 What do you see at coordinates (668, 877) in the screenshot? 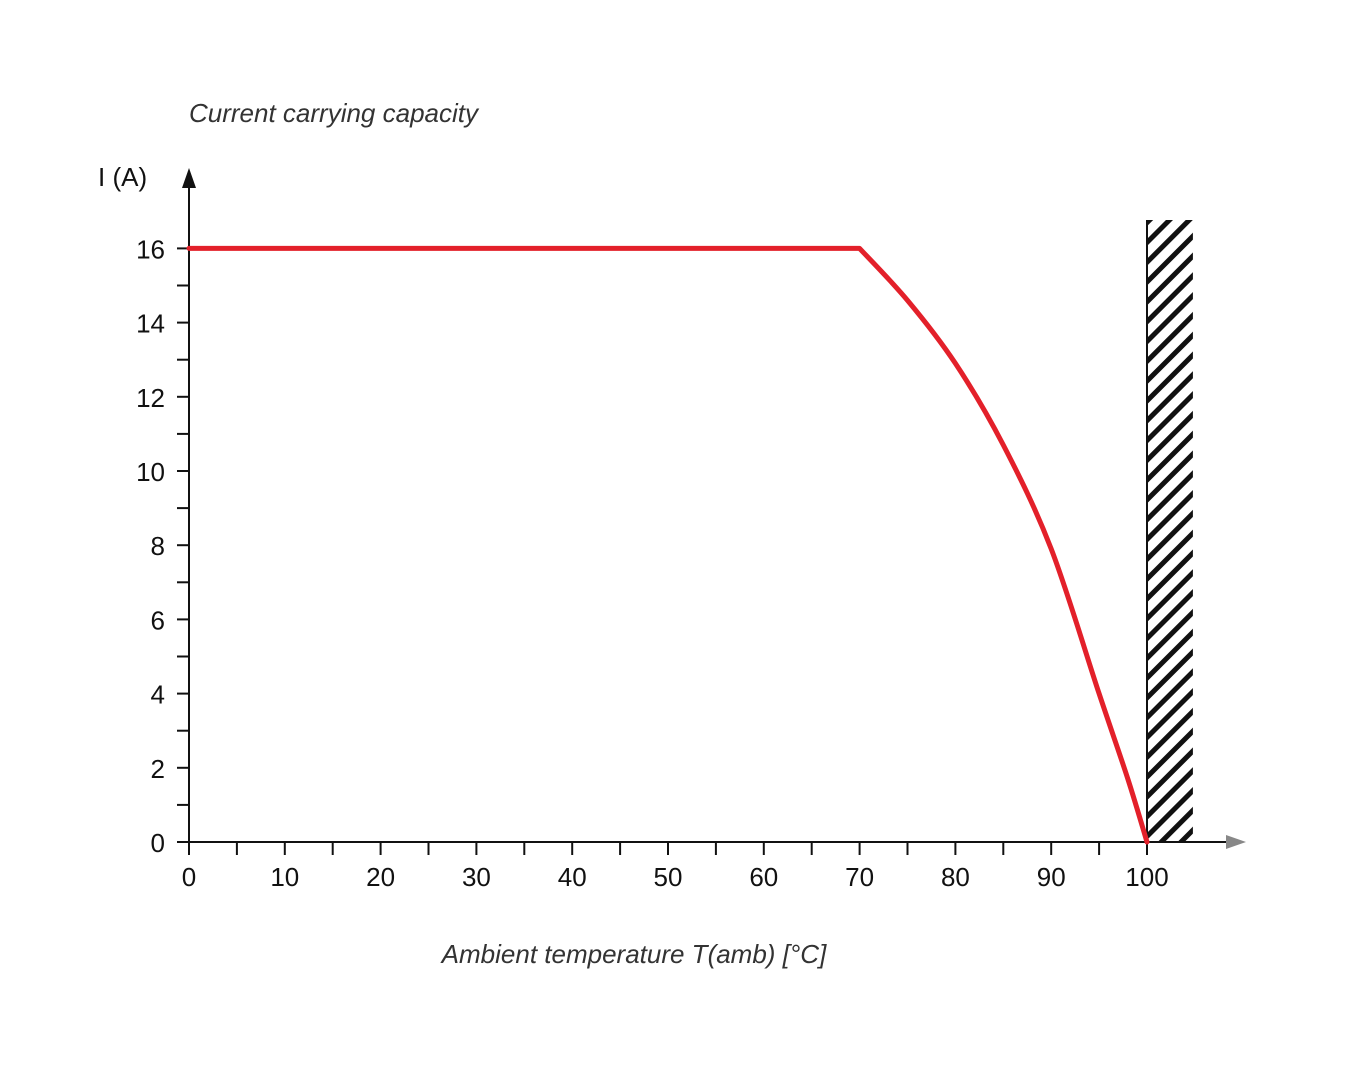
I see `x-tick-label: 50` at bounding box center [668, 877].